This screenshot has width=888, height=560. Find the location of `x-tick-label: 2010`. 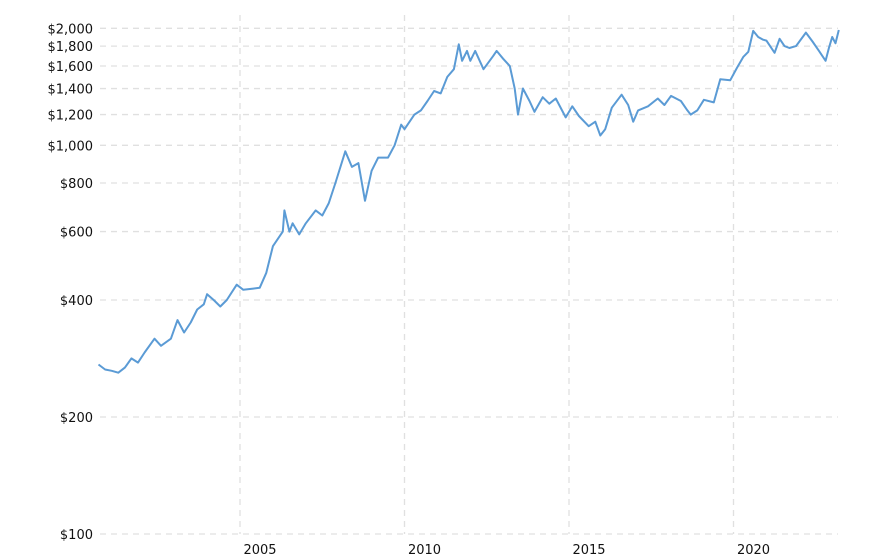

x-tick-label: 2010 is located at coordinates (424, 550).